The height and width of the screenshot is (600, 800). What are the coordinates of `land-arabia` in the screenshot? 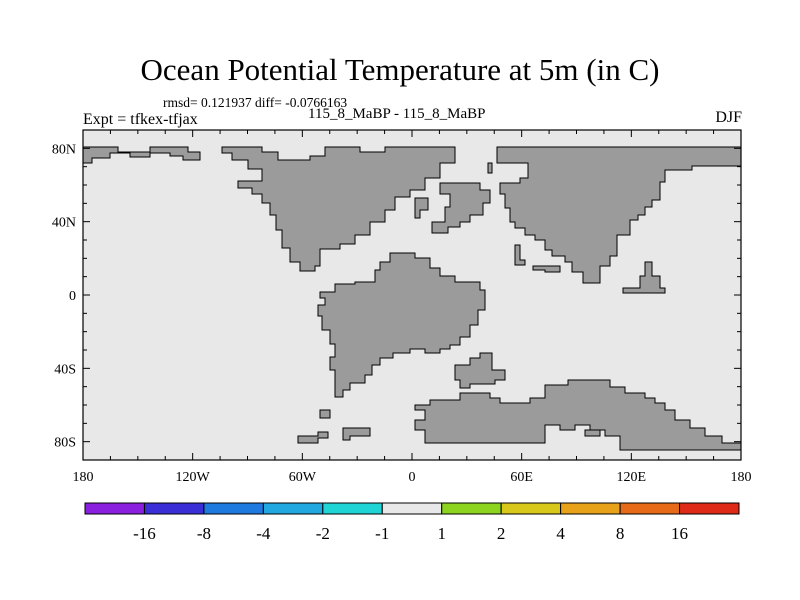 It's located at (520, 255).